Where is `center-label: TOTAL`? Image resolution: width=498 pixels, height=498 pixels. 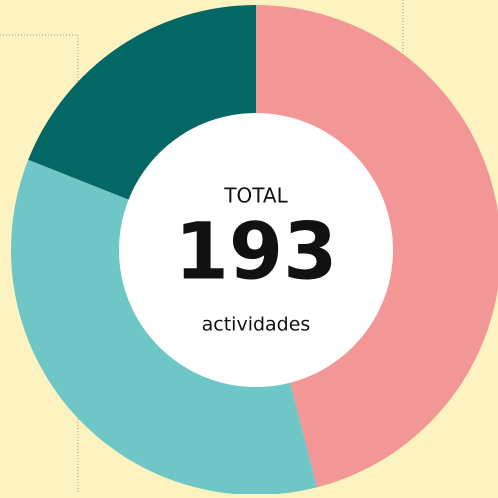 center-label: TOTAL is located at coordinates (255, 196).